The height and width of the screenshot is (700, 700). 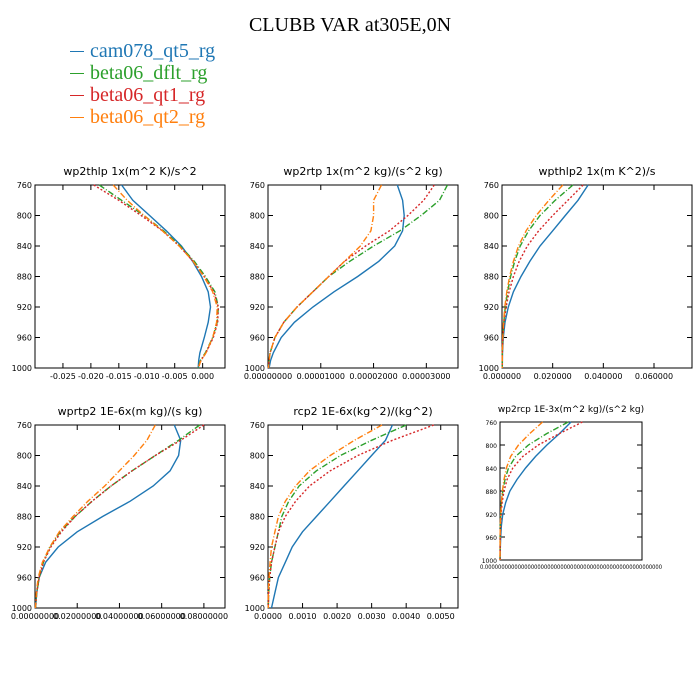 What do you see at coordinates (337, 616) in the screenshot?
I see `x-tick-label: 0.0020` at bounding box center [337, 616].